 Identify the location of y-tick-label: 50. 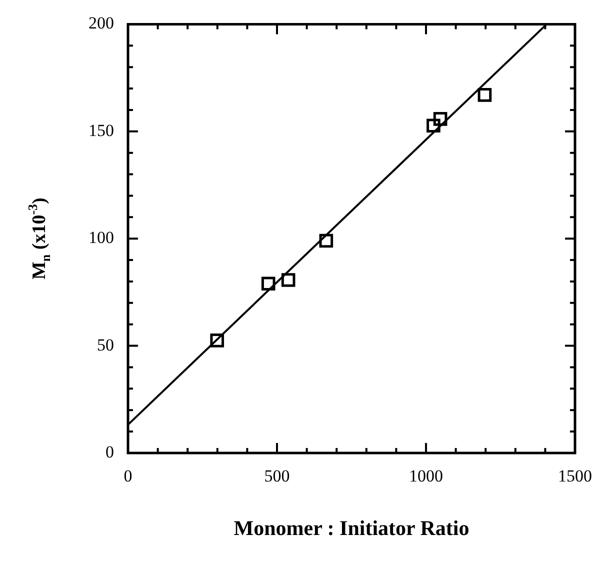
(105, 344).